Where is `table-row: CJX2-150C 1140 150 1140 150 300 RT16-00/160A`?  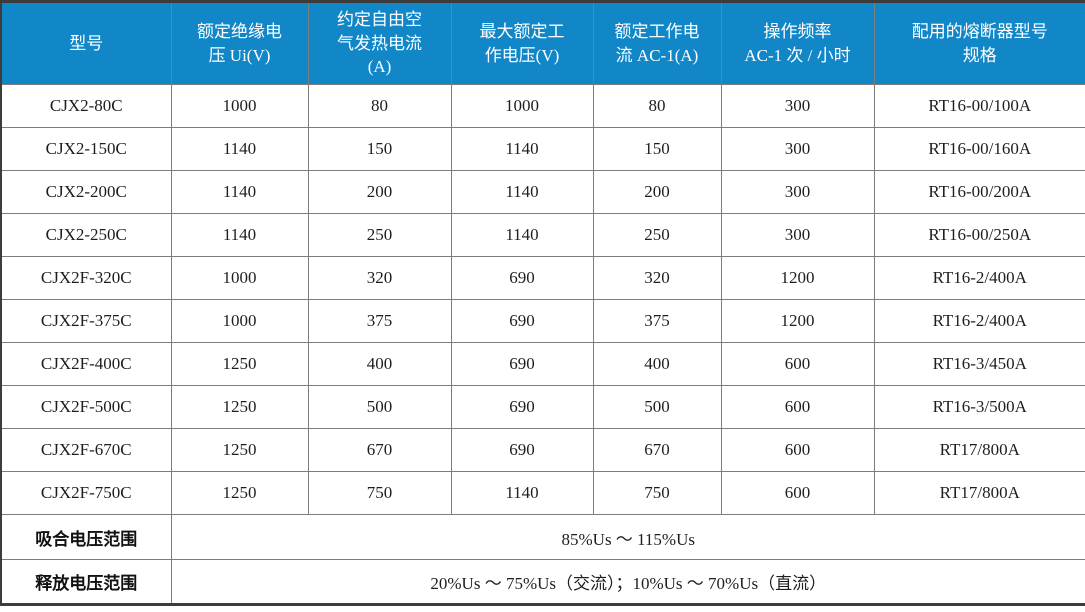
table-row: CJX2-150C 1140 150 1140 150 300 RT16-00/160A is located at coordinates (542, 149).